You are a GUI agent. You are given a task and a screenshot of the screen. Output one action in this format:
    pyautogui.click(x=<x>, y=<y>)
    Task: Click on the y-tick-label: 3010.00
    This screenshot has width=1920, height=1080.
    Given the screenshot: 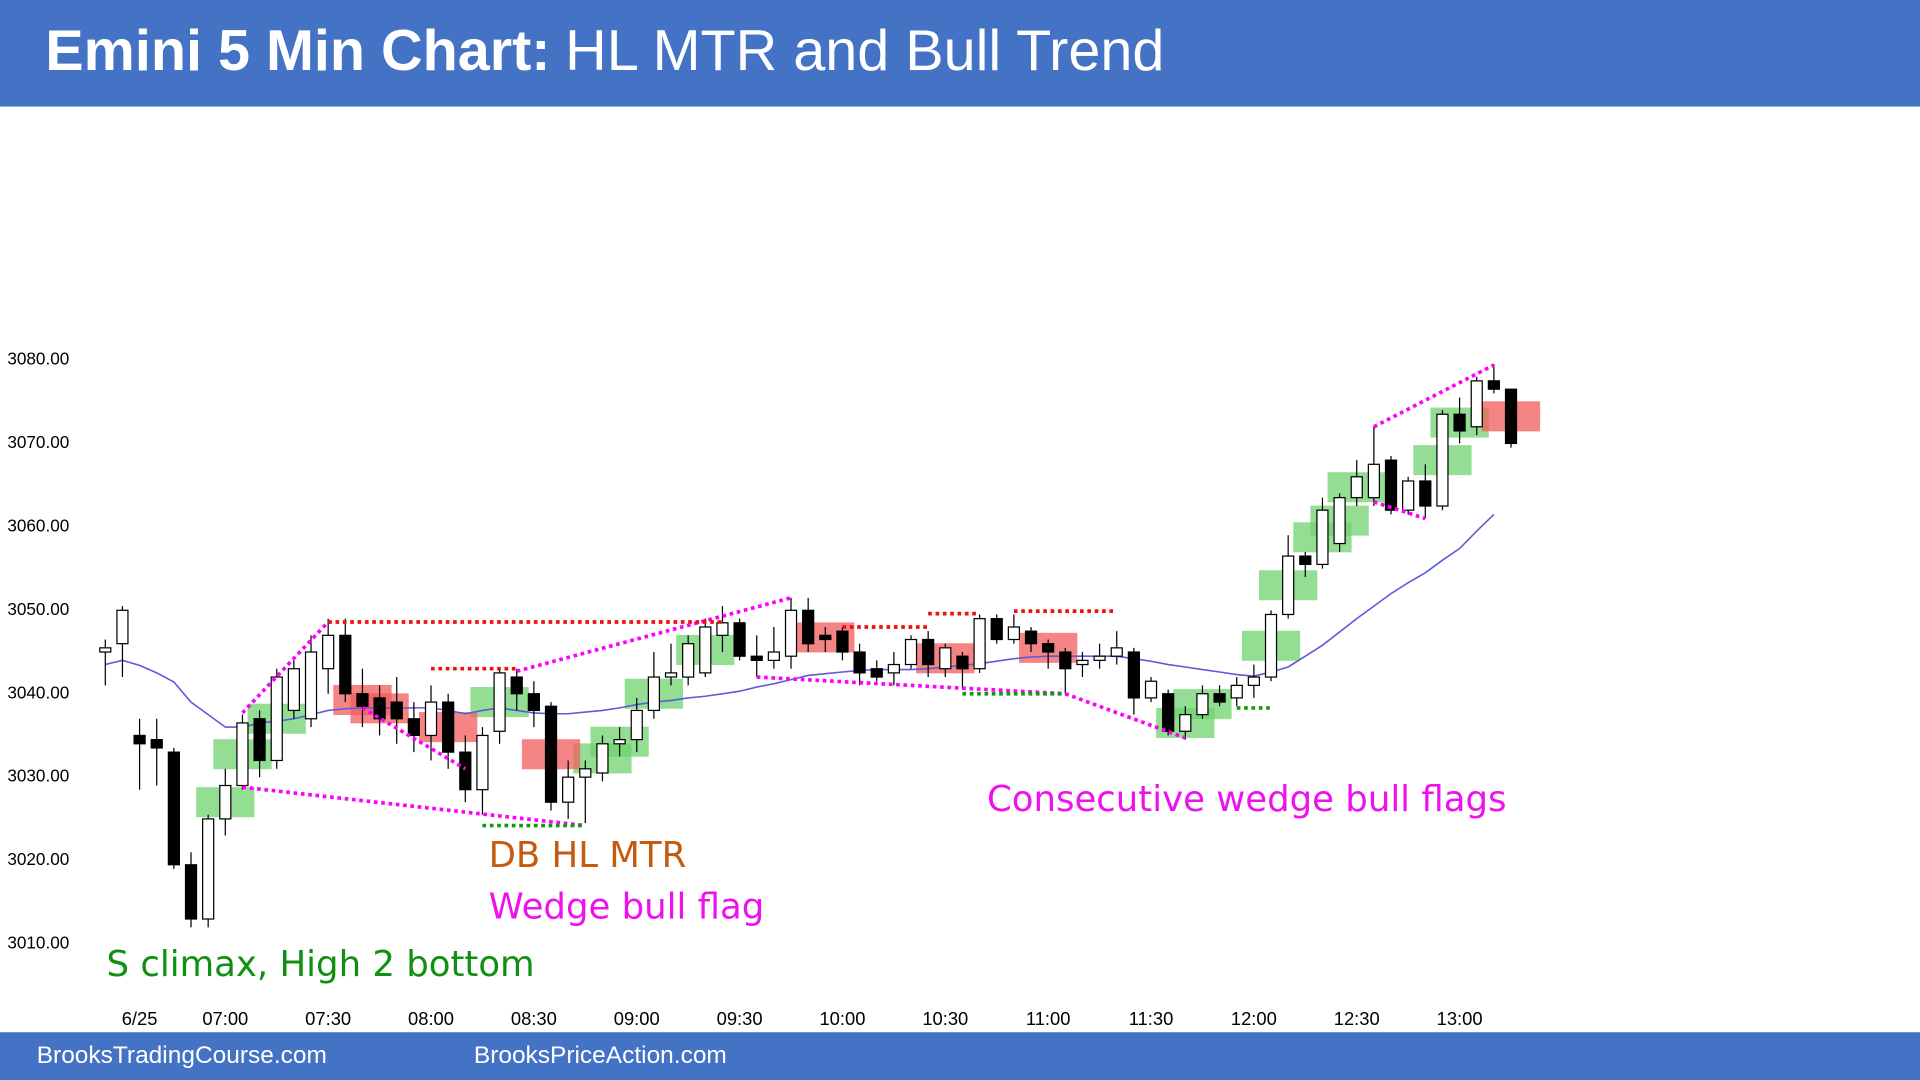 What is the action you would take?
    pyautogui.click(x=38, y=943)
    